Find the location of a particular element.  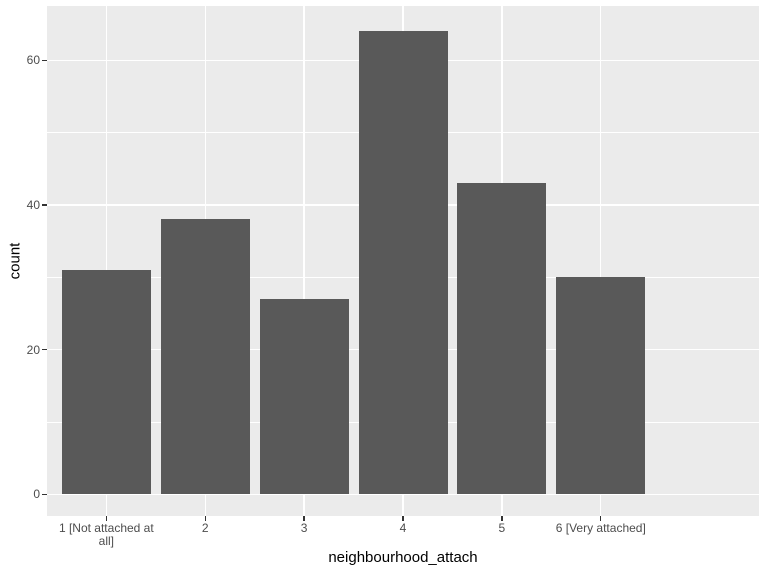

x-tick-label: 1 [Not attached at all] is located at coordinates (106, 535).